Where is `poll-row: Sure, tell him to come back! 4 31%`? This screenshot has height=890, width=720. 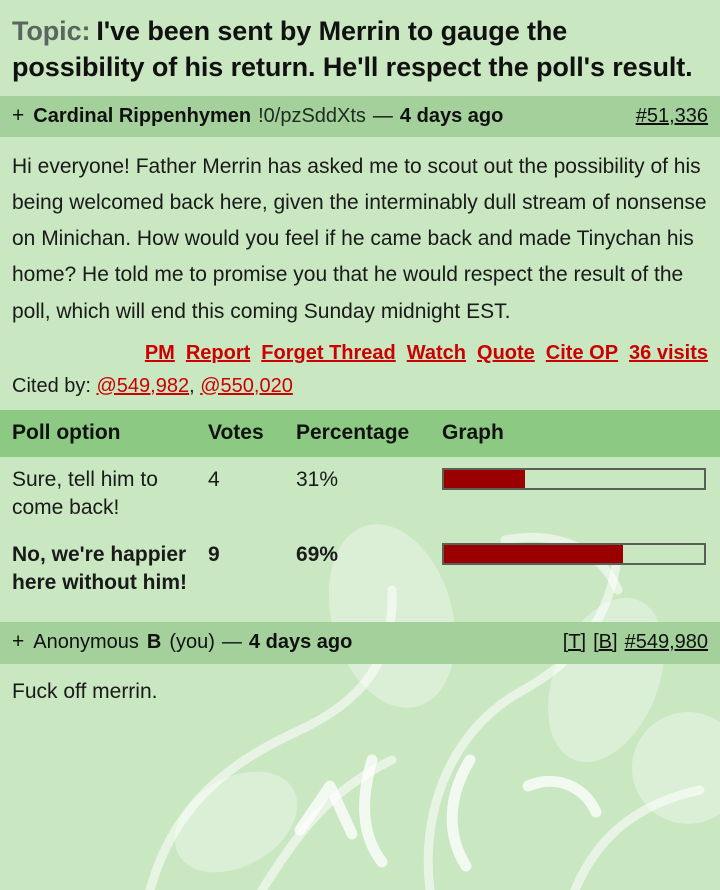
poll-row: Sure, tell him to come back! 4 31% is located at coordinates (360, 495).